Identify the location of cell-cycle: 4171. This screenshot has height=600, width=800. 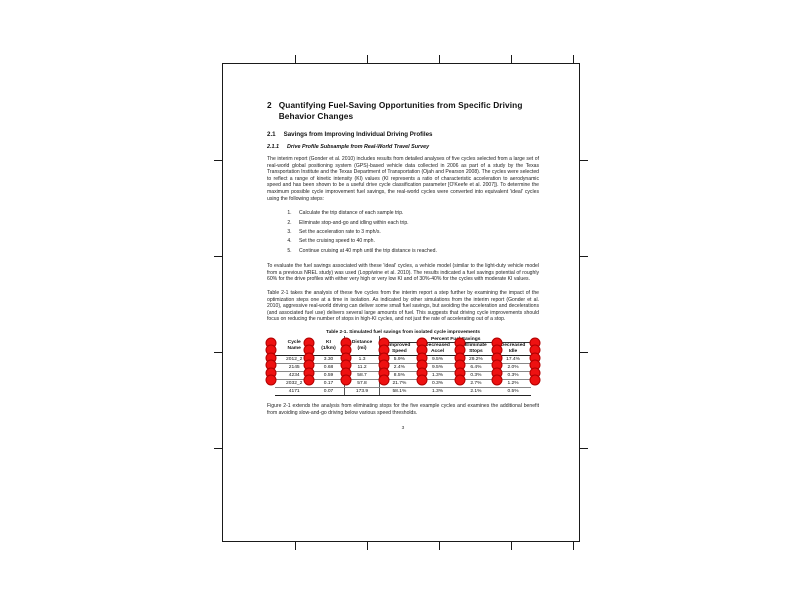
(294, 392).